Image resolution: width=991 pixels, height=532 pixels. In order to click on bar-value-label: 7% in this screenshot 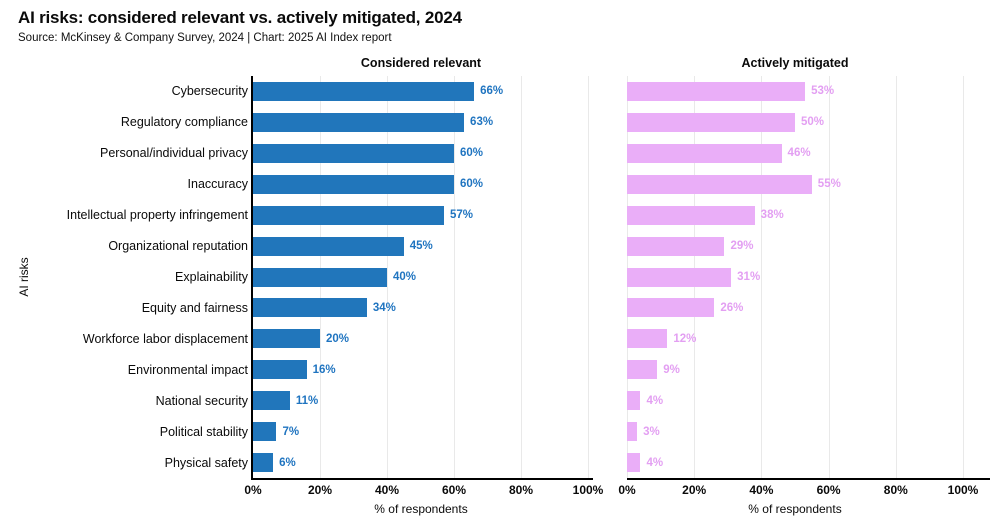, I will do `click(291, 431)`.